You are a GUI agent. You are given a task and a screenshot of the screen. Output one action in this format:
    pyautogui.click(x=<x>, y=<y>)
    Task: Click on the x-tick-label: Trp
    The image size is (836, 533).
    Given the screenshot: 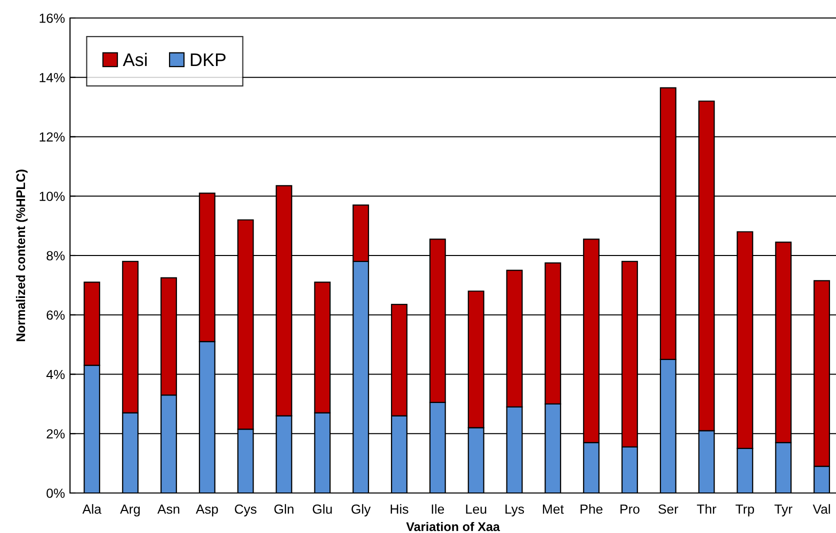 What is the action you would take?
    pyautogui.click(x=745, y=510)
    